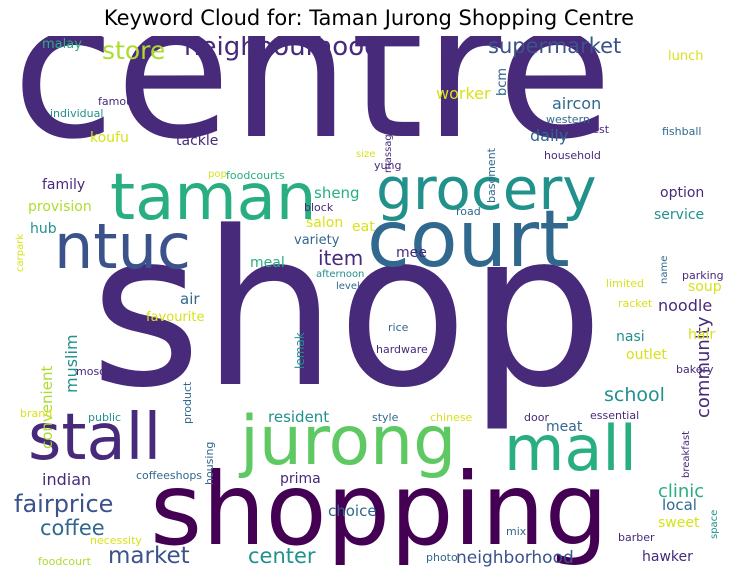  What do you see at coordinates (468, 211) in the screenshot?
I see `cloud-word-road: road` at bounding box center [468, 211].